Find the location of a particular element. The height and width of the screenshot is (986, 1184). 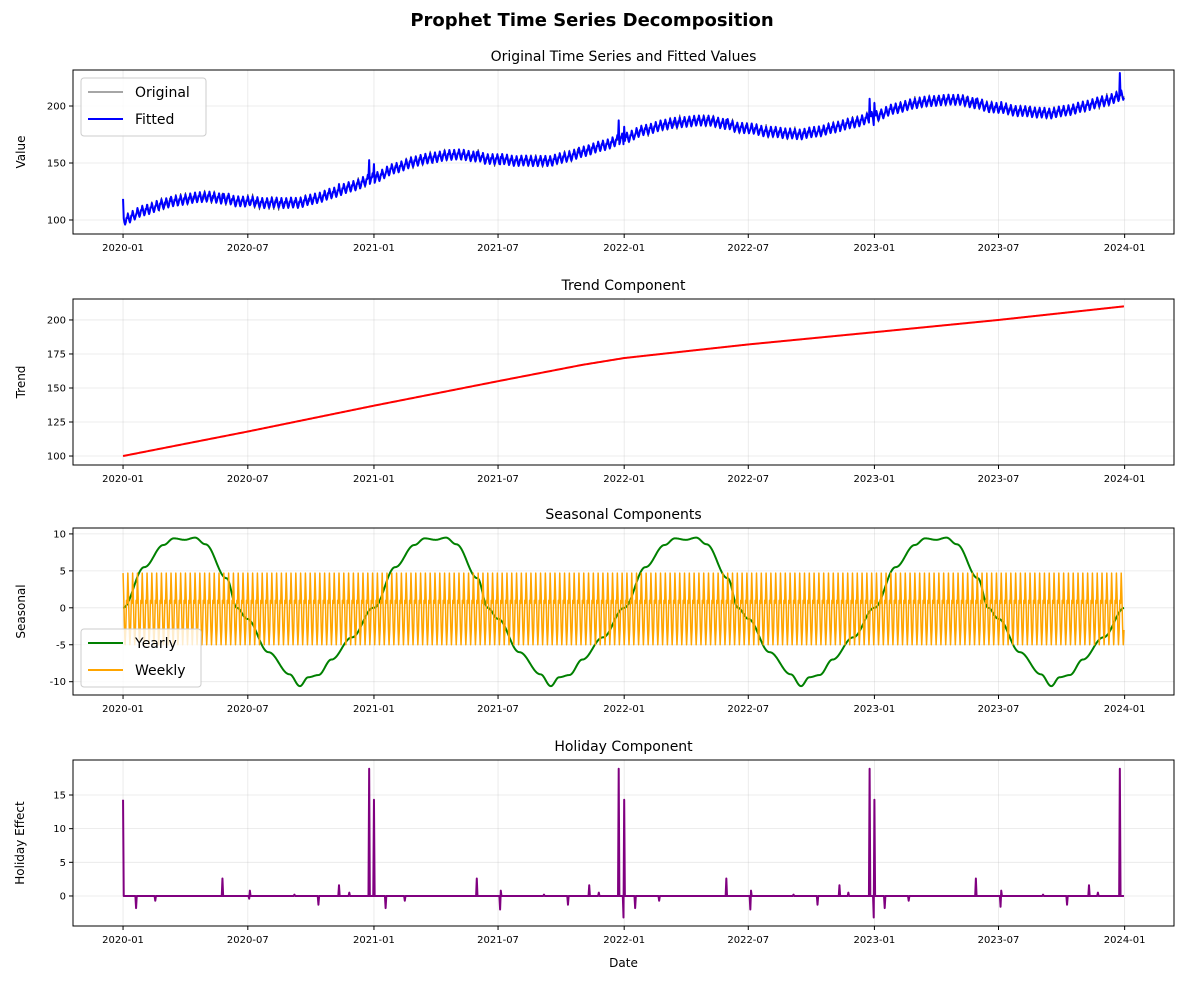

y-tick-label: 175 is located at coordinates (56, 354).